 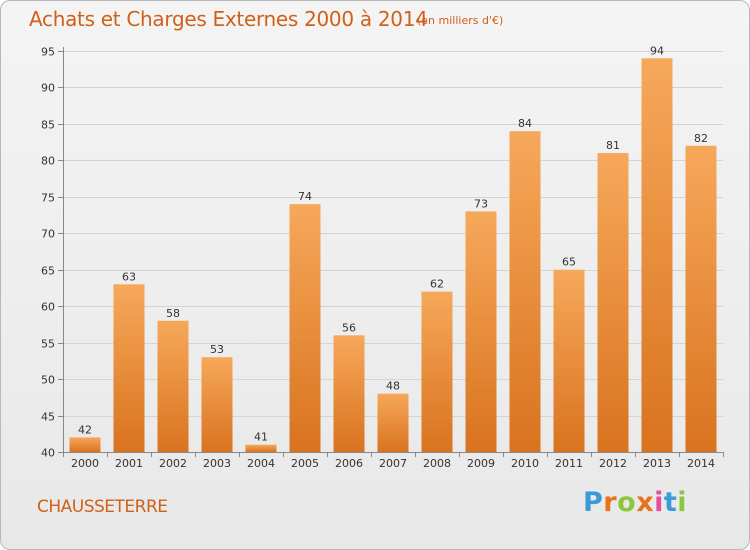 What do you see at coordinates (129, 463) in the screenshot?
I see `x-tick-label: 2001` at bounding box center [129, 463].